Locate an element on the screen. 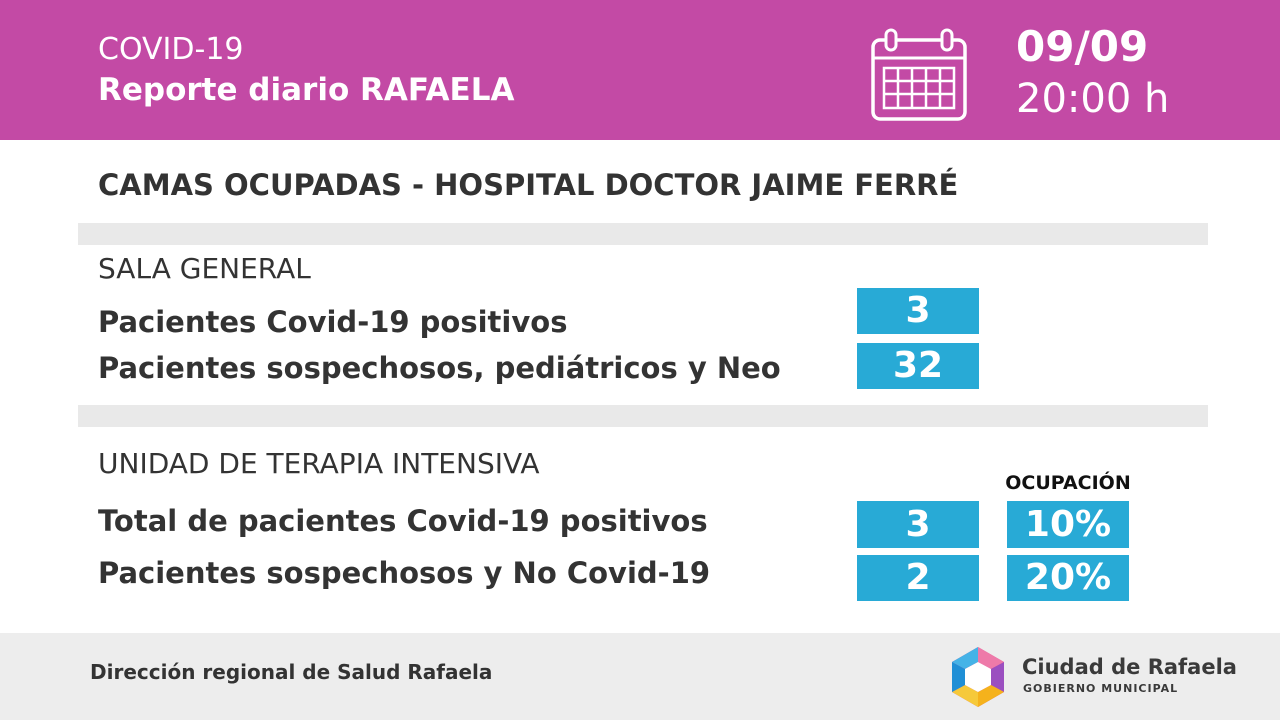 This screenshot has height=720, width=1280. header-subtitle: COVID-19 is located at coordinates (171, 49).